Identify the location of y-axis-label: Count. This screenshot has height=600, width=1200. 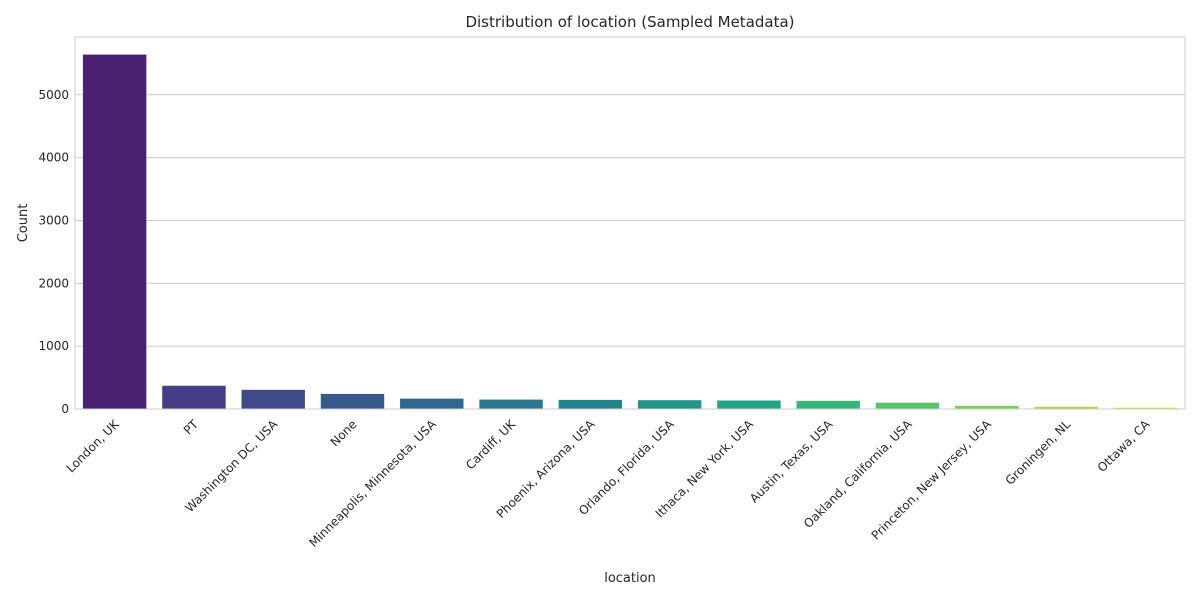
(23, 223).